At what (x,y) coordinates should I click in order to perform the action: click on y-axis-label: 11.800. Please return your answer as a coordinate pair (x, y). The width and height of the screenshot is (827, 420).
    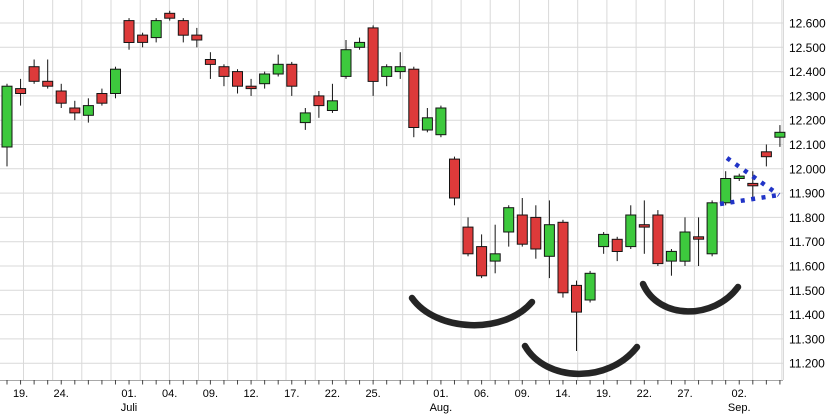
    Looking at the image, I should click on (807, 218).